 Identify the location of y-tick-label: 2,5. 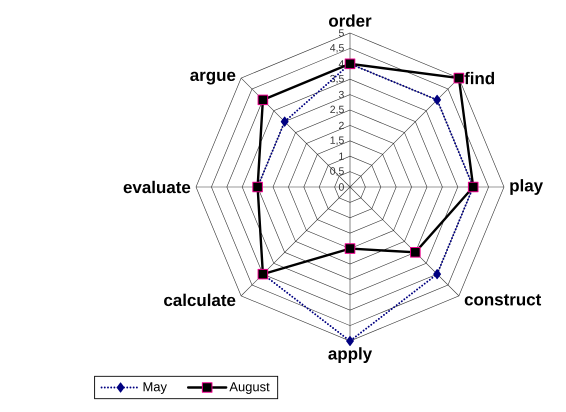
(337, 110).